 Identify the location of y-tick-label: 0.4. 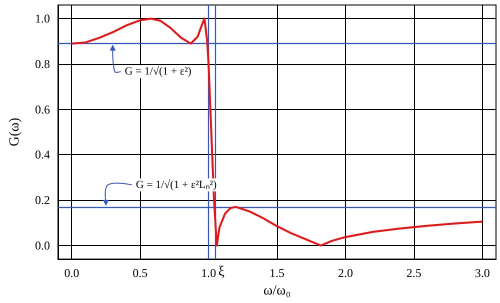
(42, 155).